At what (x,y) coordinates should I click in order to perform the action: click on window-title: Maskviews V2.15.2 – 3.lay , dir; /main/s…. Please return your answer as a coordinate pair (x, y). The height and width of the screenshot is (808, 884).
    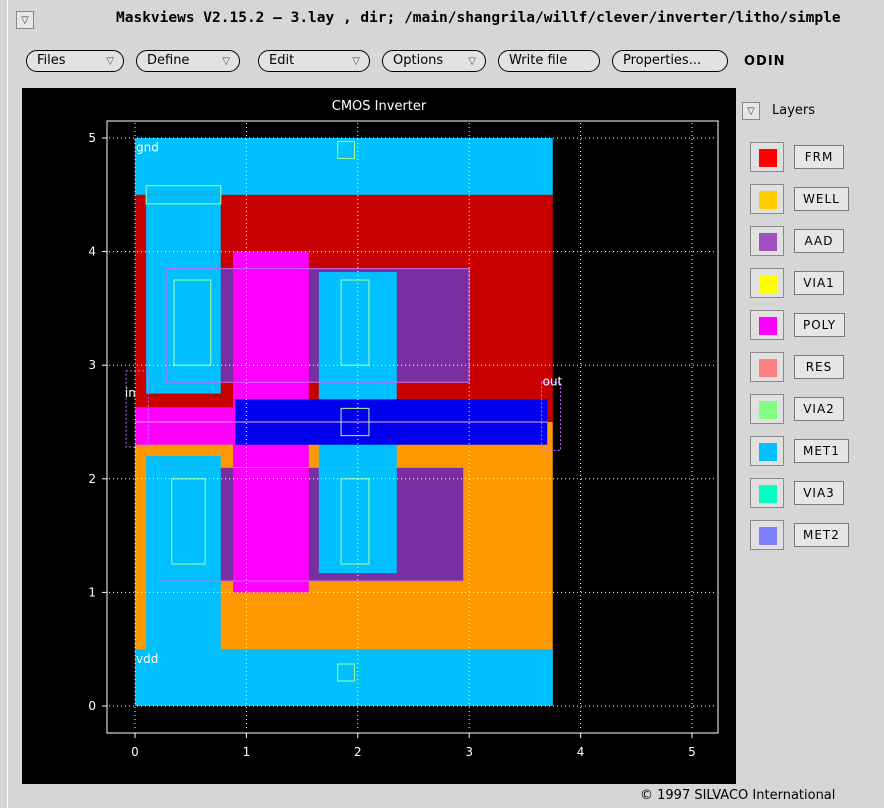
    Looking at the image, I should click on (478, 18).